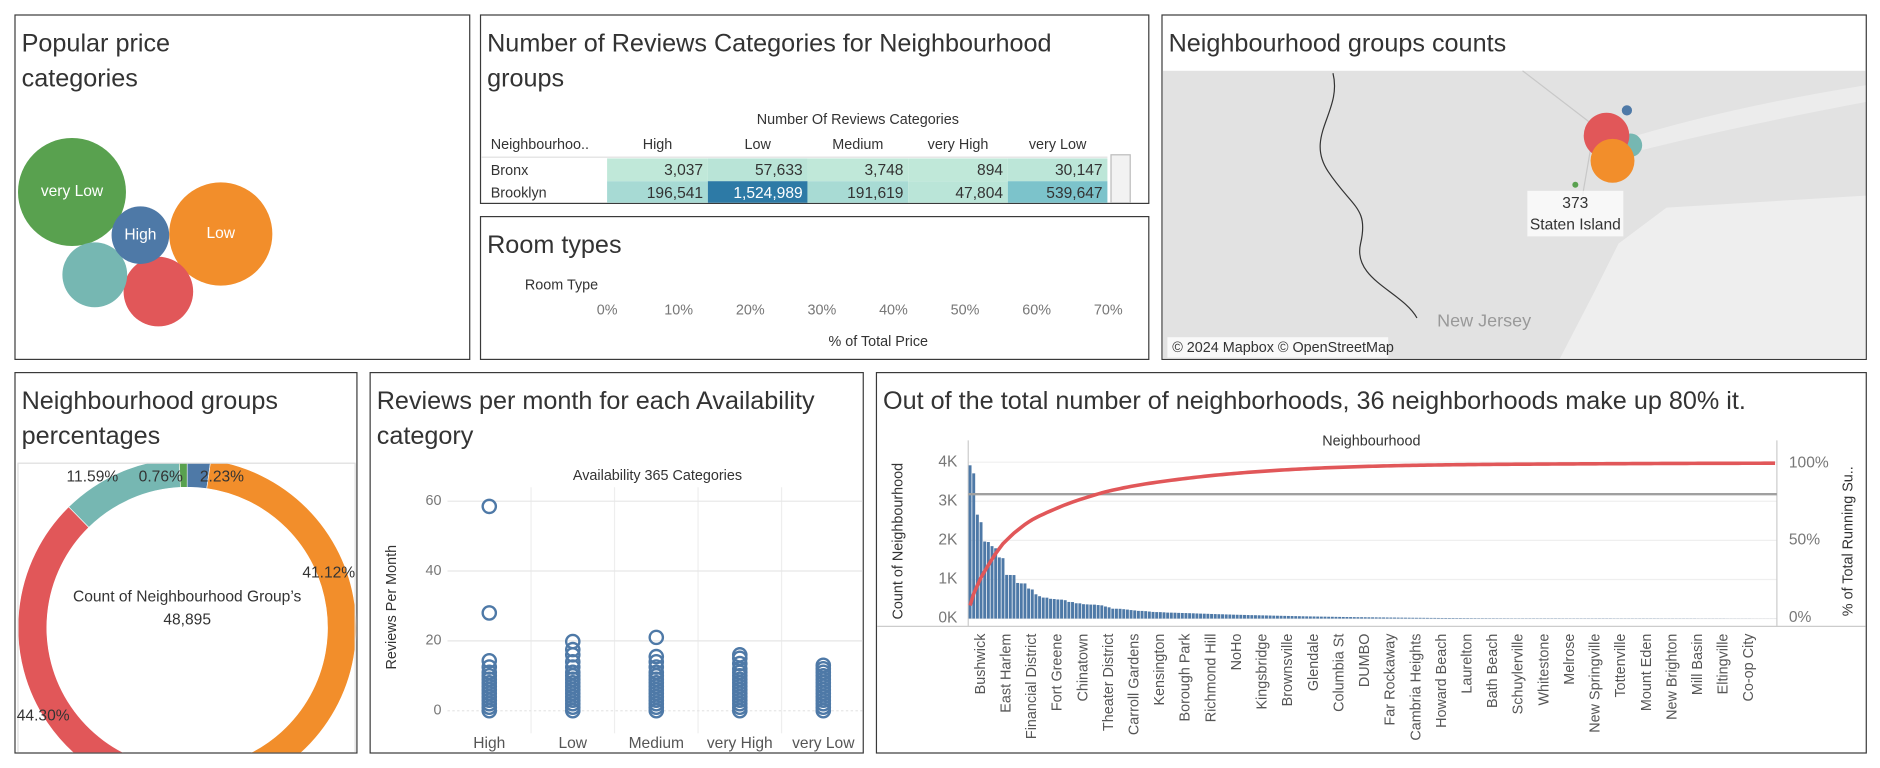  I want to click on x-tick-label: Mount Eden, so click(1647, 673).